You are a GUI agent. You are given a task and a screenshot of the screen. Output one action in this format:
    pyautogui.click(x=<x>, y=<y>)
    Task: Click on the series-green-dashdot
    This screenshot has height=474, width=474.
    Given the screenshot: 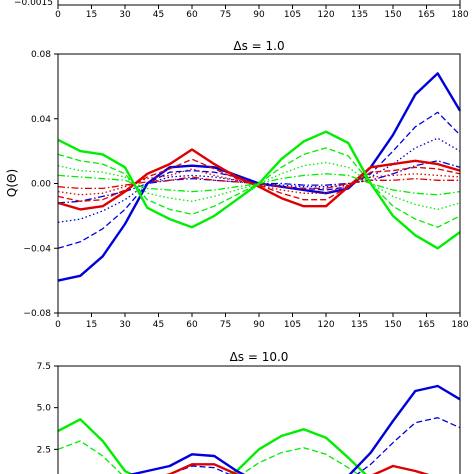 What is the action you would take?
    pyautogui.click(x=259, y=184)
    